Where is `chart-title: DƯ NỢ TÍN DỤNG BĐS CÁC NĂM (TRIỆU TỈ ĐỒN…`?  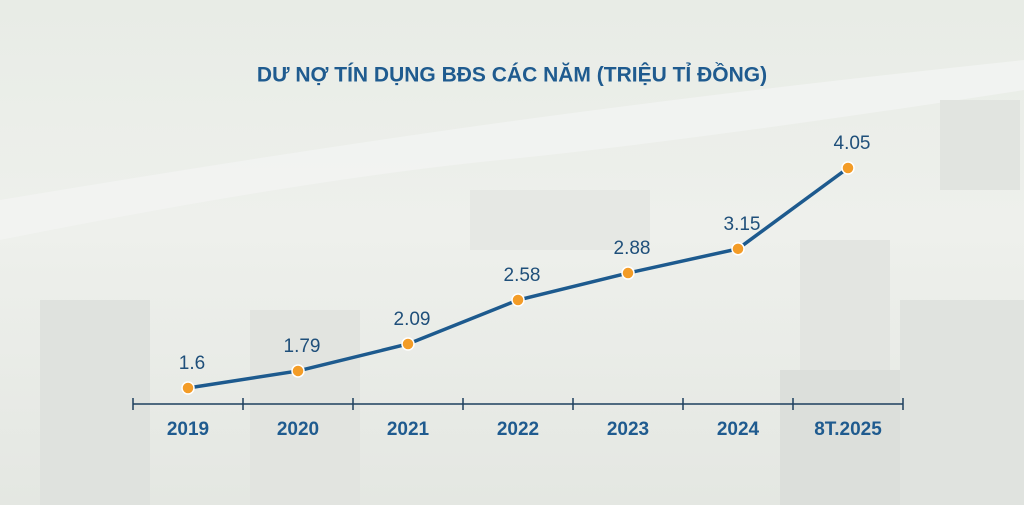 chart-title: DƯ NỢ TÍN DỤNG BĐS CÁC NĂM (TRIỆU TỈ ĐỒN… is located at coordinates (512, 75).